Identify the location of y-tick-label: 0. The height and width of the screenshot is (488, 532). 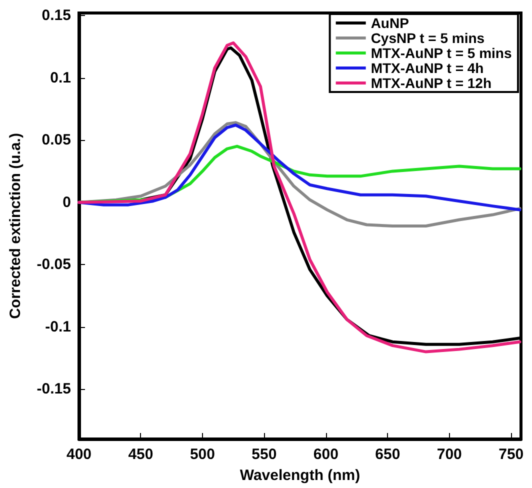
(66, 202).